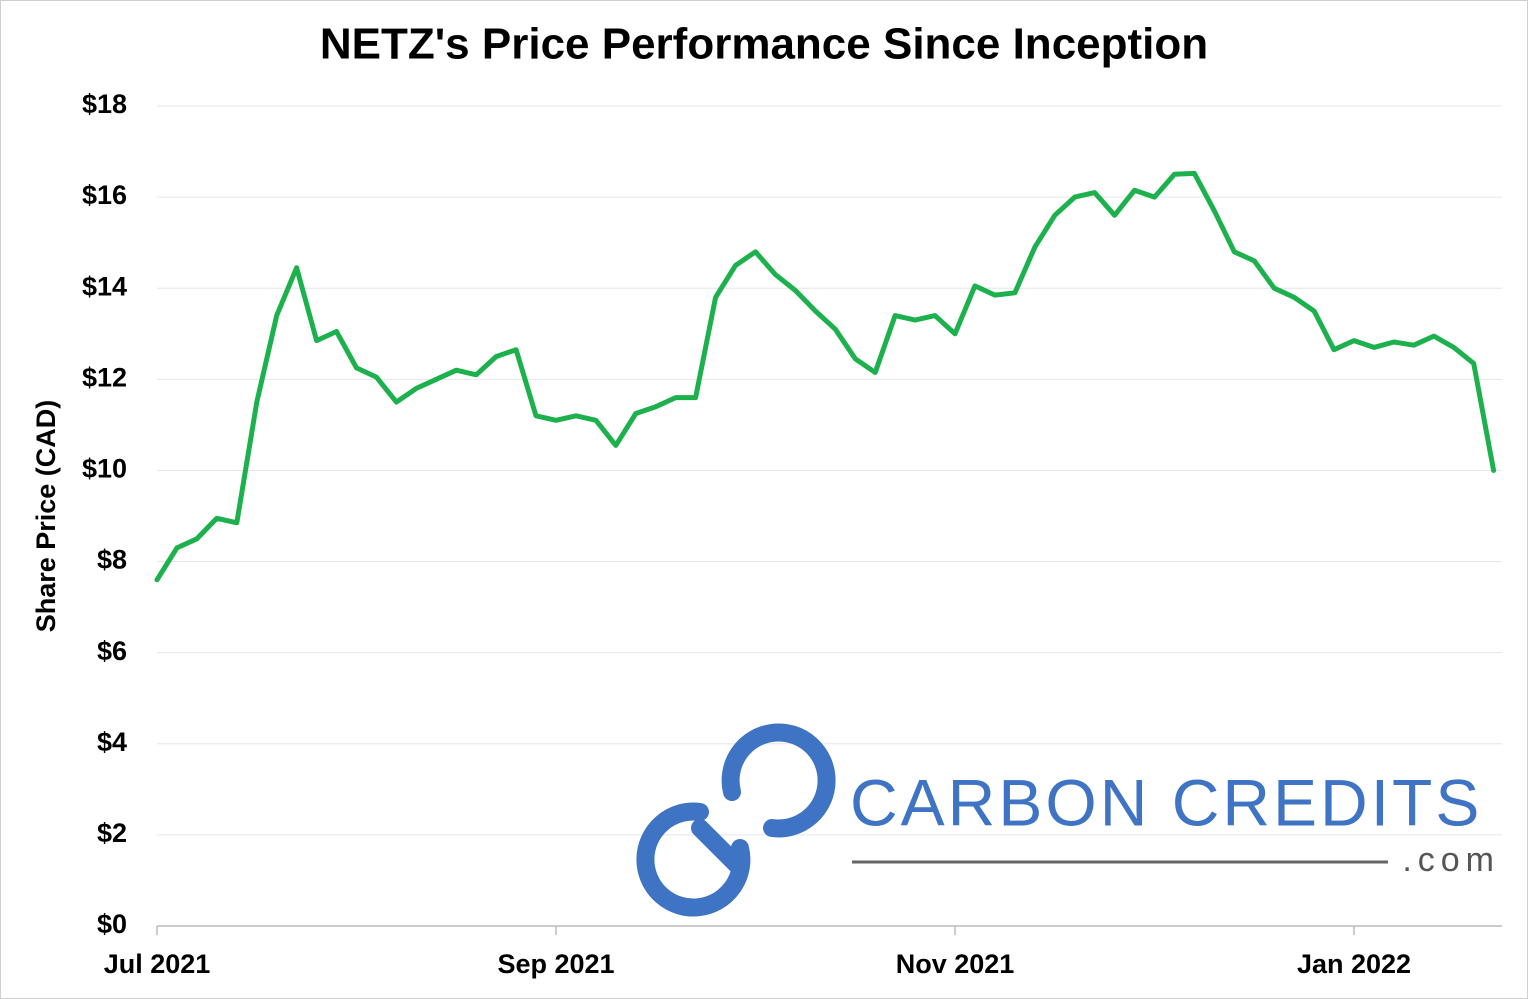 This screenshot has width=1528, height=999. I want to click on chart-title: NETZ's Price Performance Since Inception, so click(764, 44).